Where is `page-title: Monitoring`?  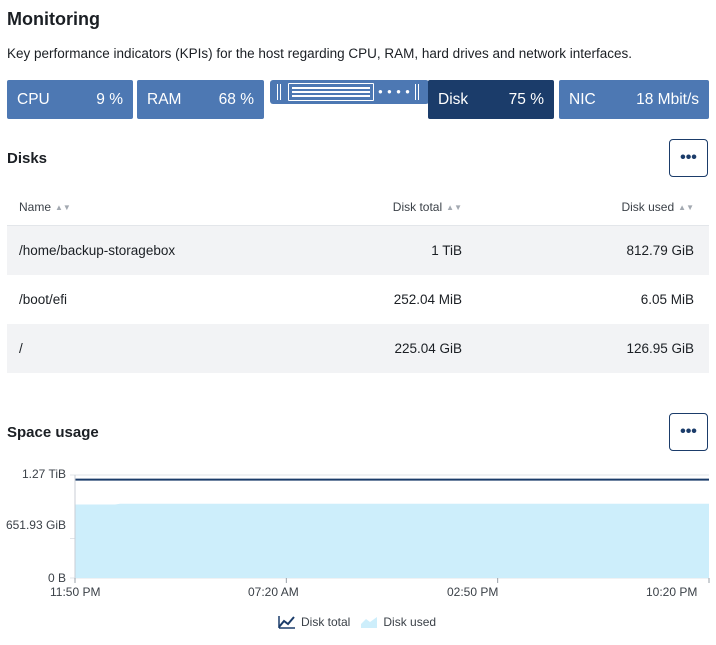
page-title: Monitoring is located at coordinates (53, 19).